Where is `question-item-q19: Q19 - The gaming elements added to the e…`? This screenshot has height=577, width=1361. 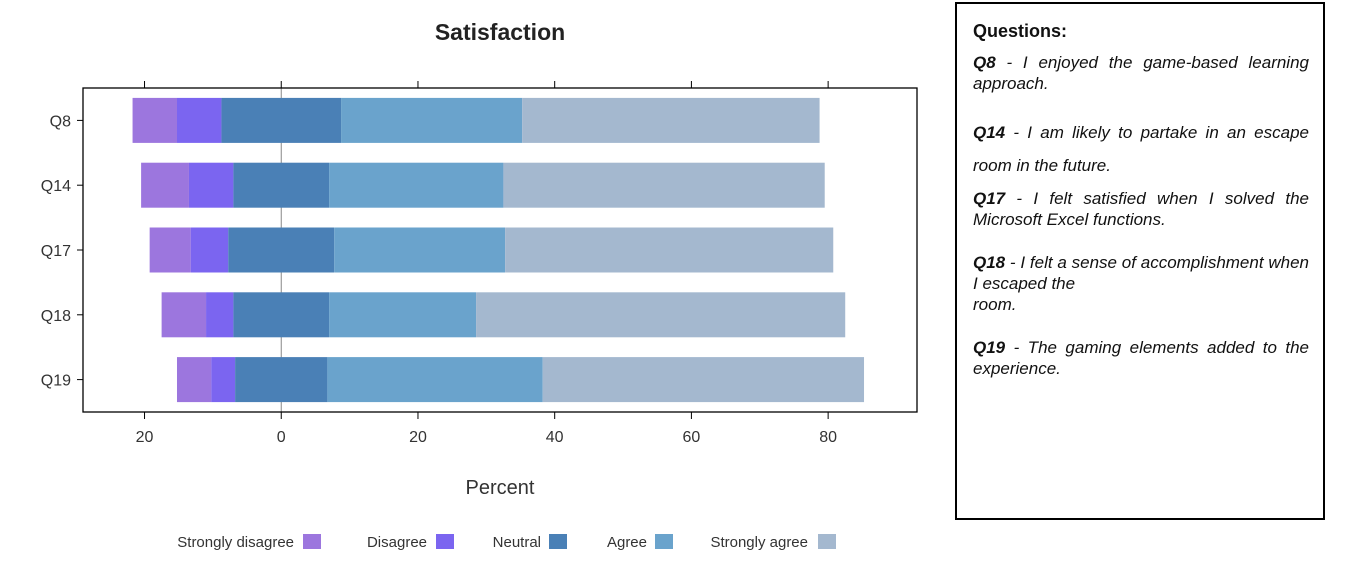
question-item-q19: Q19 - The gaming elements added to the e… is located at coordinates (1141, 358).